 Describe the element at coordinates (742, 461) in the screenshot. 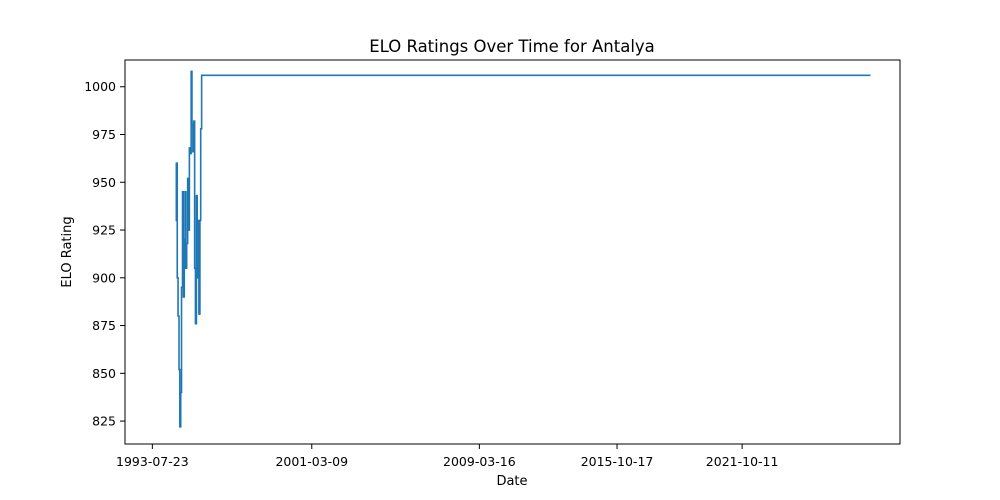

I see `x-tick-label: 2021-10-11` at that location.